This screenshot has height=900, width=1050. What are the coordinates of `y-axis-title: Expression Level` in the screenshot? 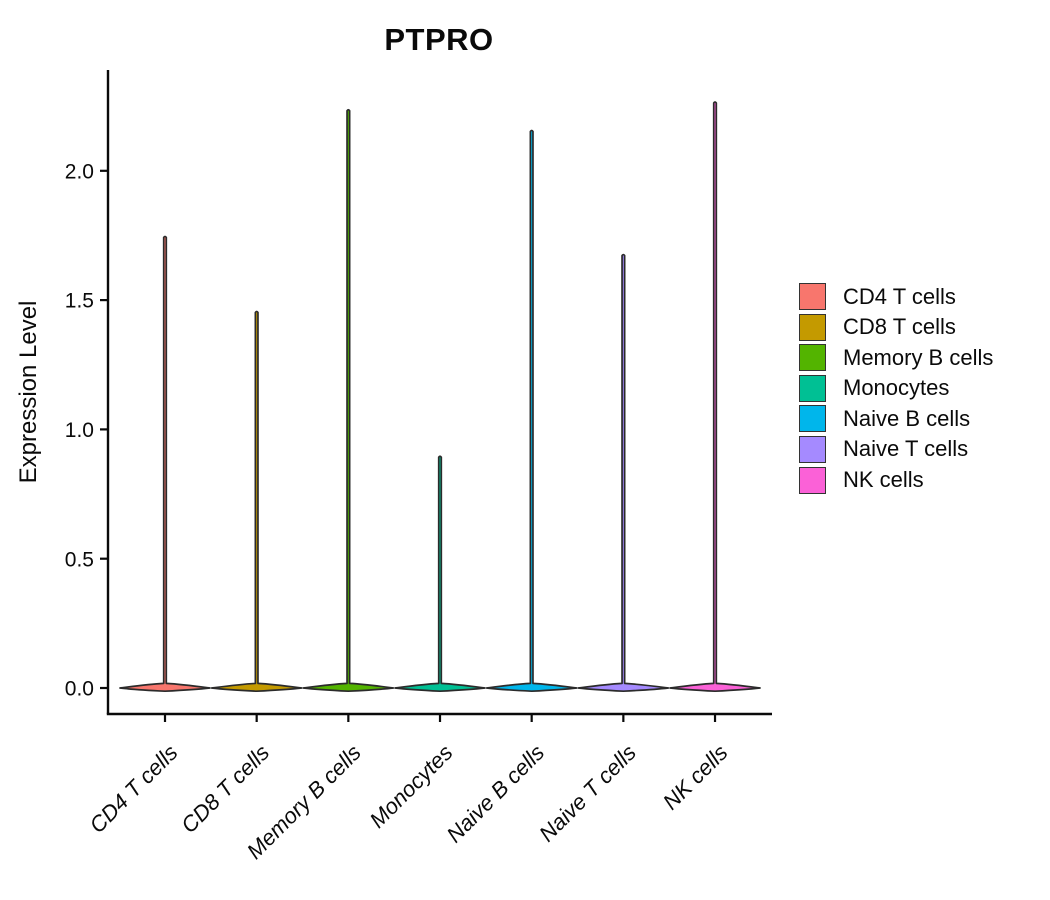 It's located at (28, 392).